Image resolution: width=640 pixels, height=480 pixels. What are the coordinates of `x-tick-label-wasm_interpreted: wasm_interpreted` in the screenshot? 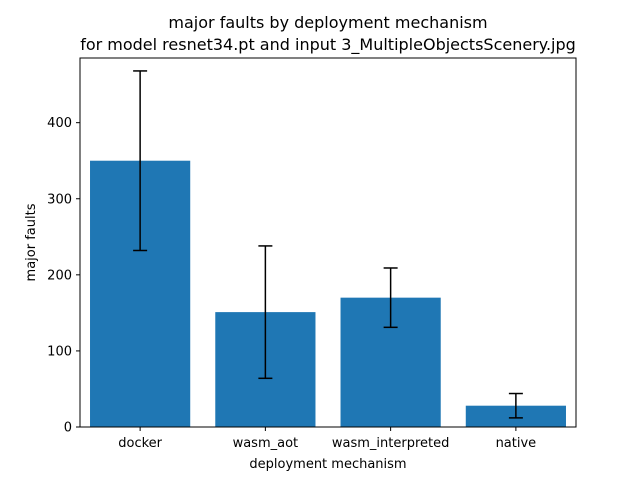 It's located at (390, 443).